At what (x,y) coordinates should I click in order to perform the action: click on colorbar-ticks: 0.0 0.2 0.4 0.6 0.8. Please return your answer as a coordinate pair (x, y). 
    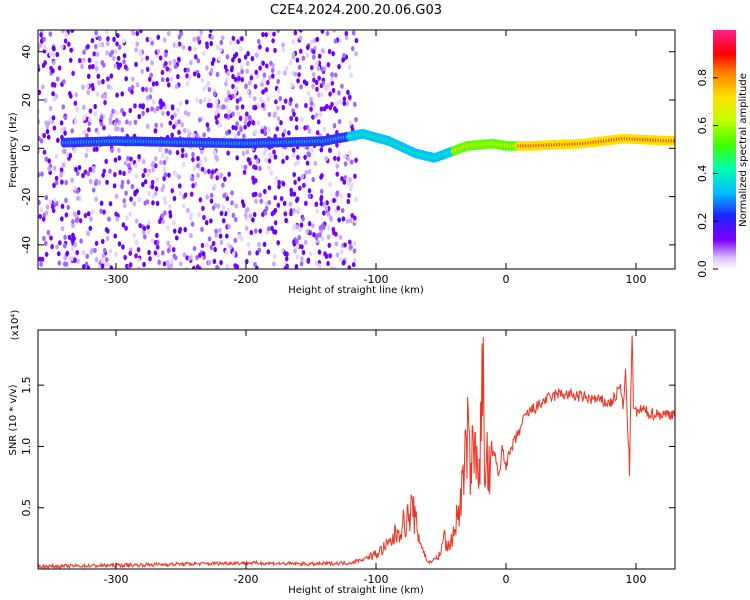
    Looking at the image, I should click on (707, 173).